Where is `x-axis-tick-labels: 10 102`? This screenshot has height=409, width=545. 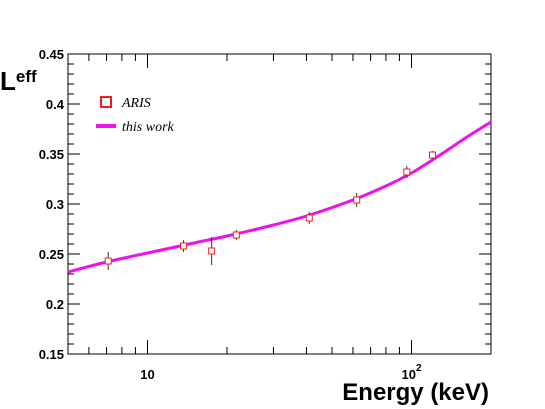 x-axis-tick-labels: 10 102 is located at coordinates (281, 372).